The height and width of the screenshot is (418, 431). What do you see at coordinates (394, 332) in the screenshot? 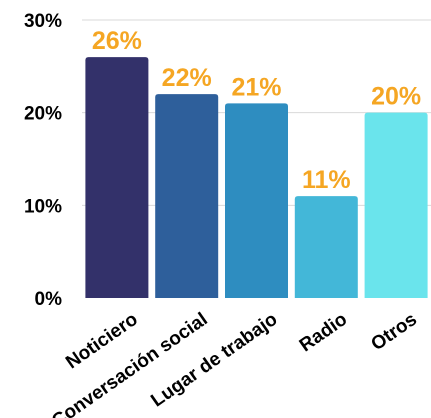
I see `x-tick-label: Otros` at bounding box center [394, 332].